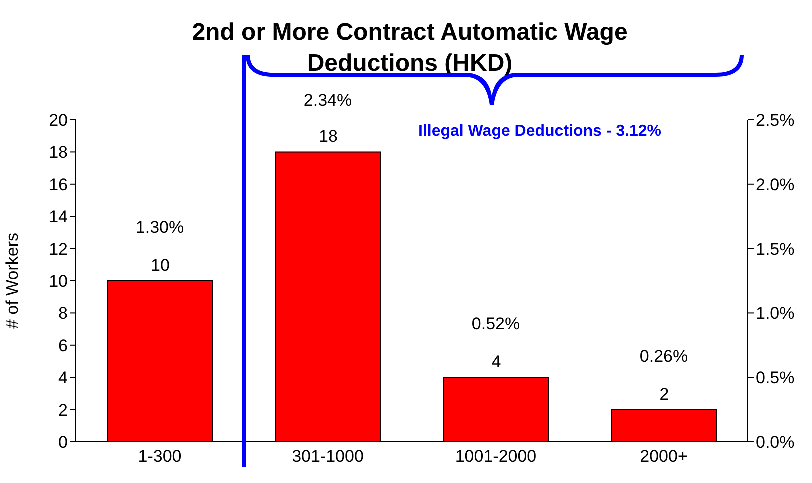  I want to click on y-tick-label: 16, so click(58, 184).